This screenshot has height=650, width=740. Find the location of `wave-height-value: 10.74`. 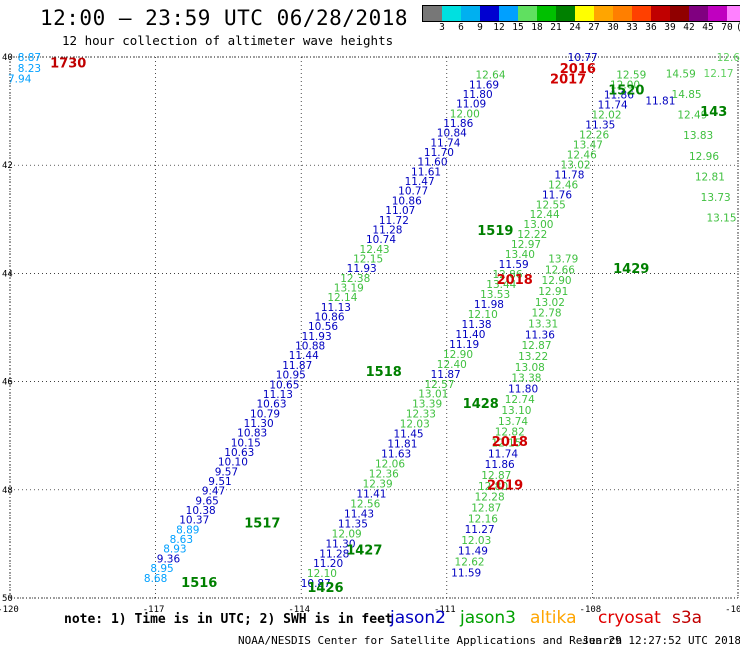

wave-height-value: 10.74 is located at coordinates (381, 240).